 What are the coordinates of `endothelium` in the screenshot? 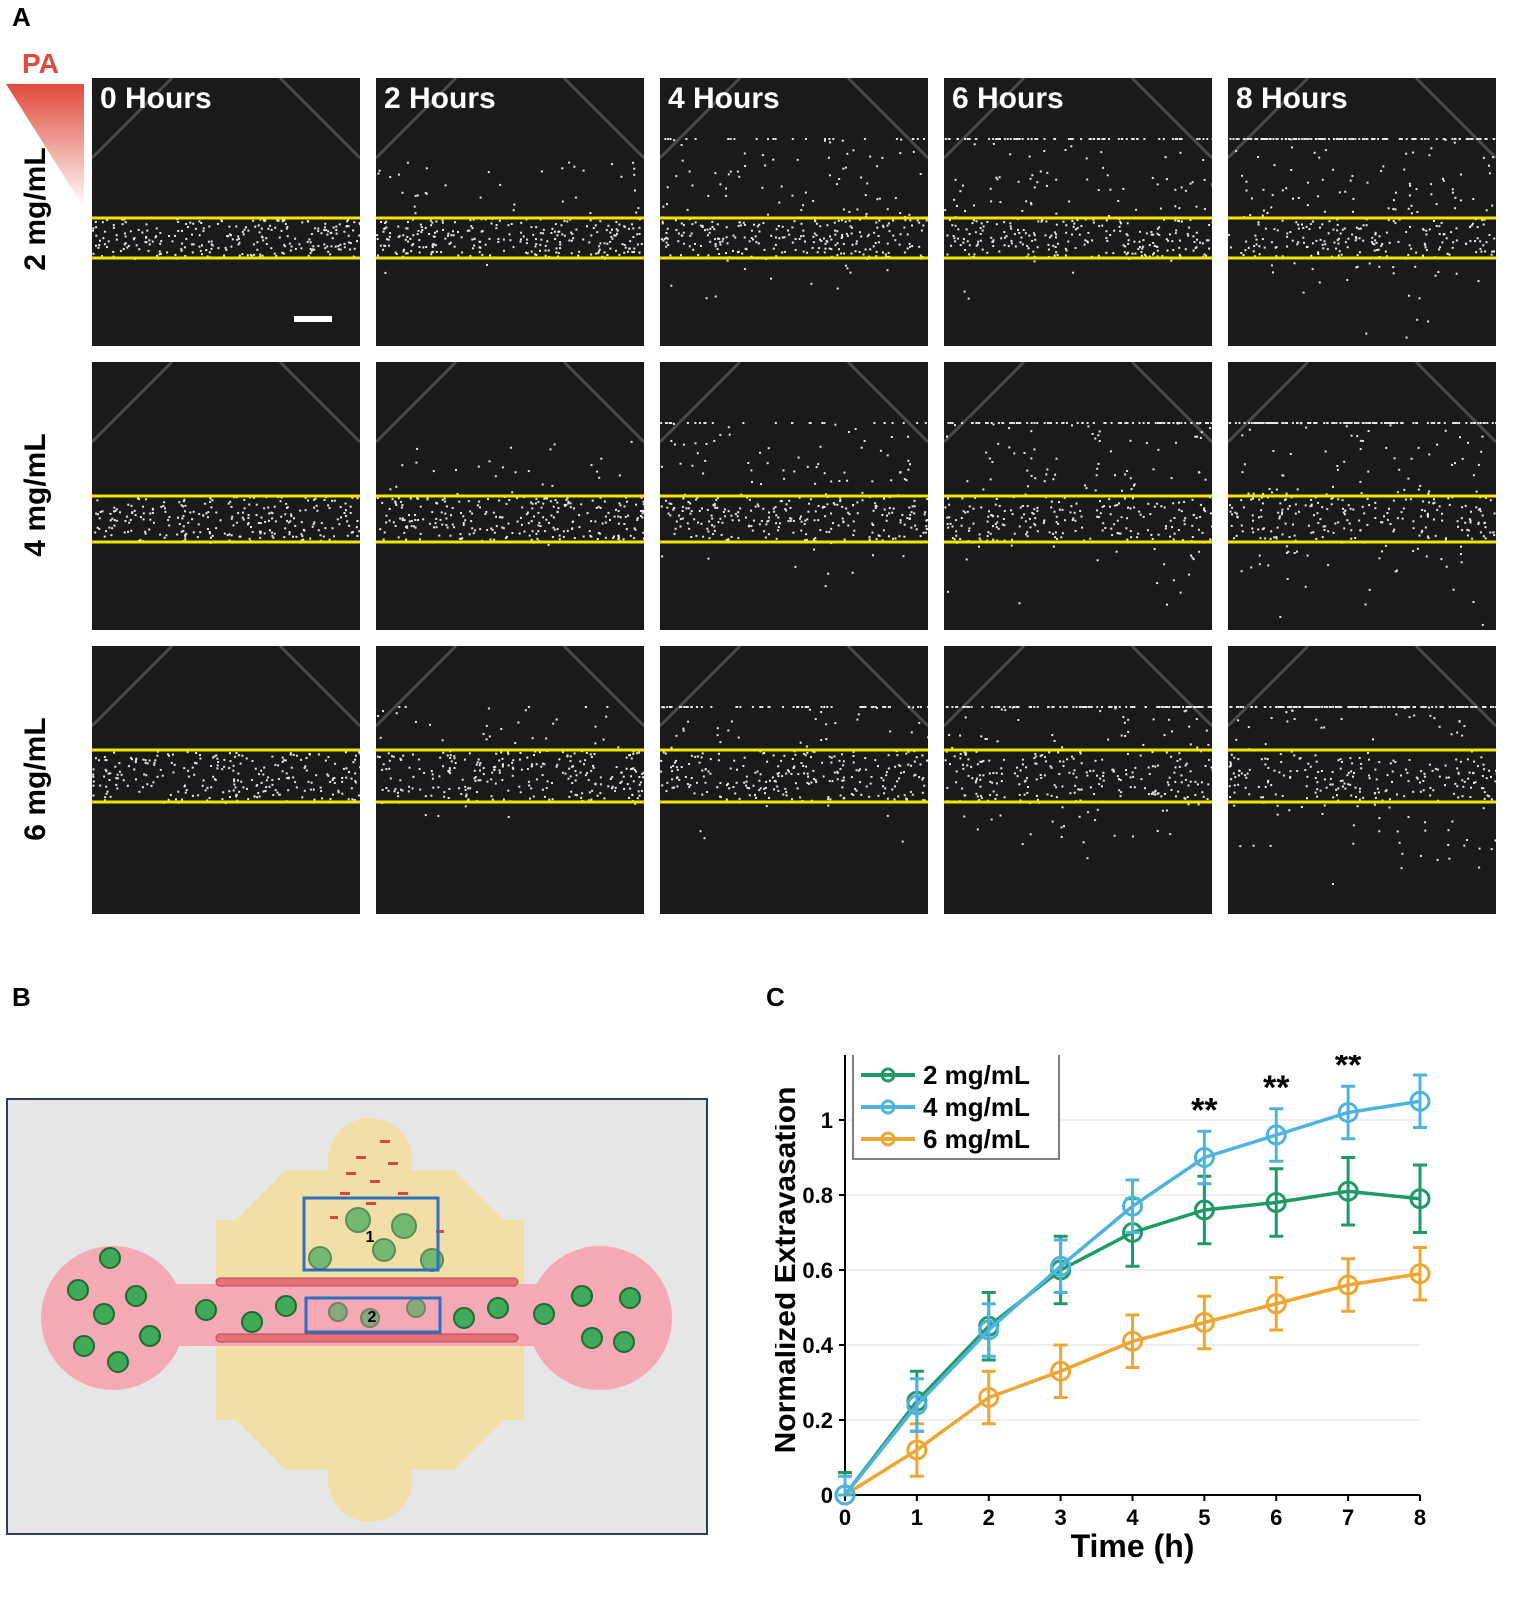 It's located at (367, 1310).